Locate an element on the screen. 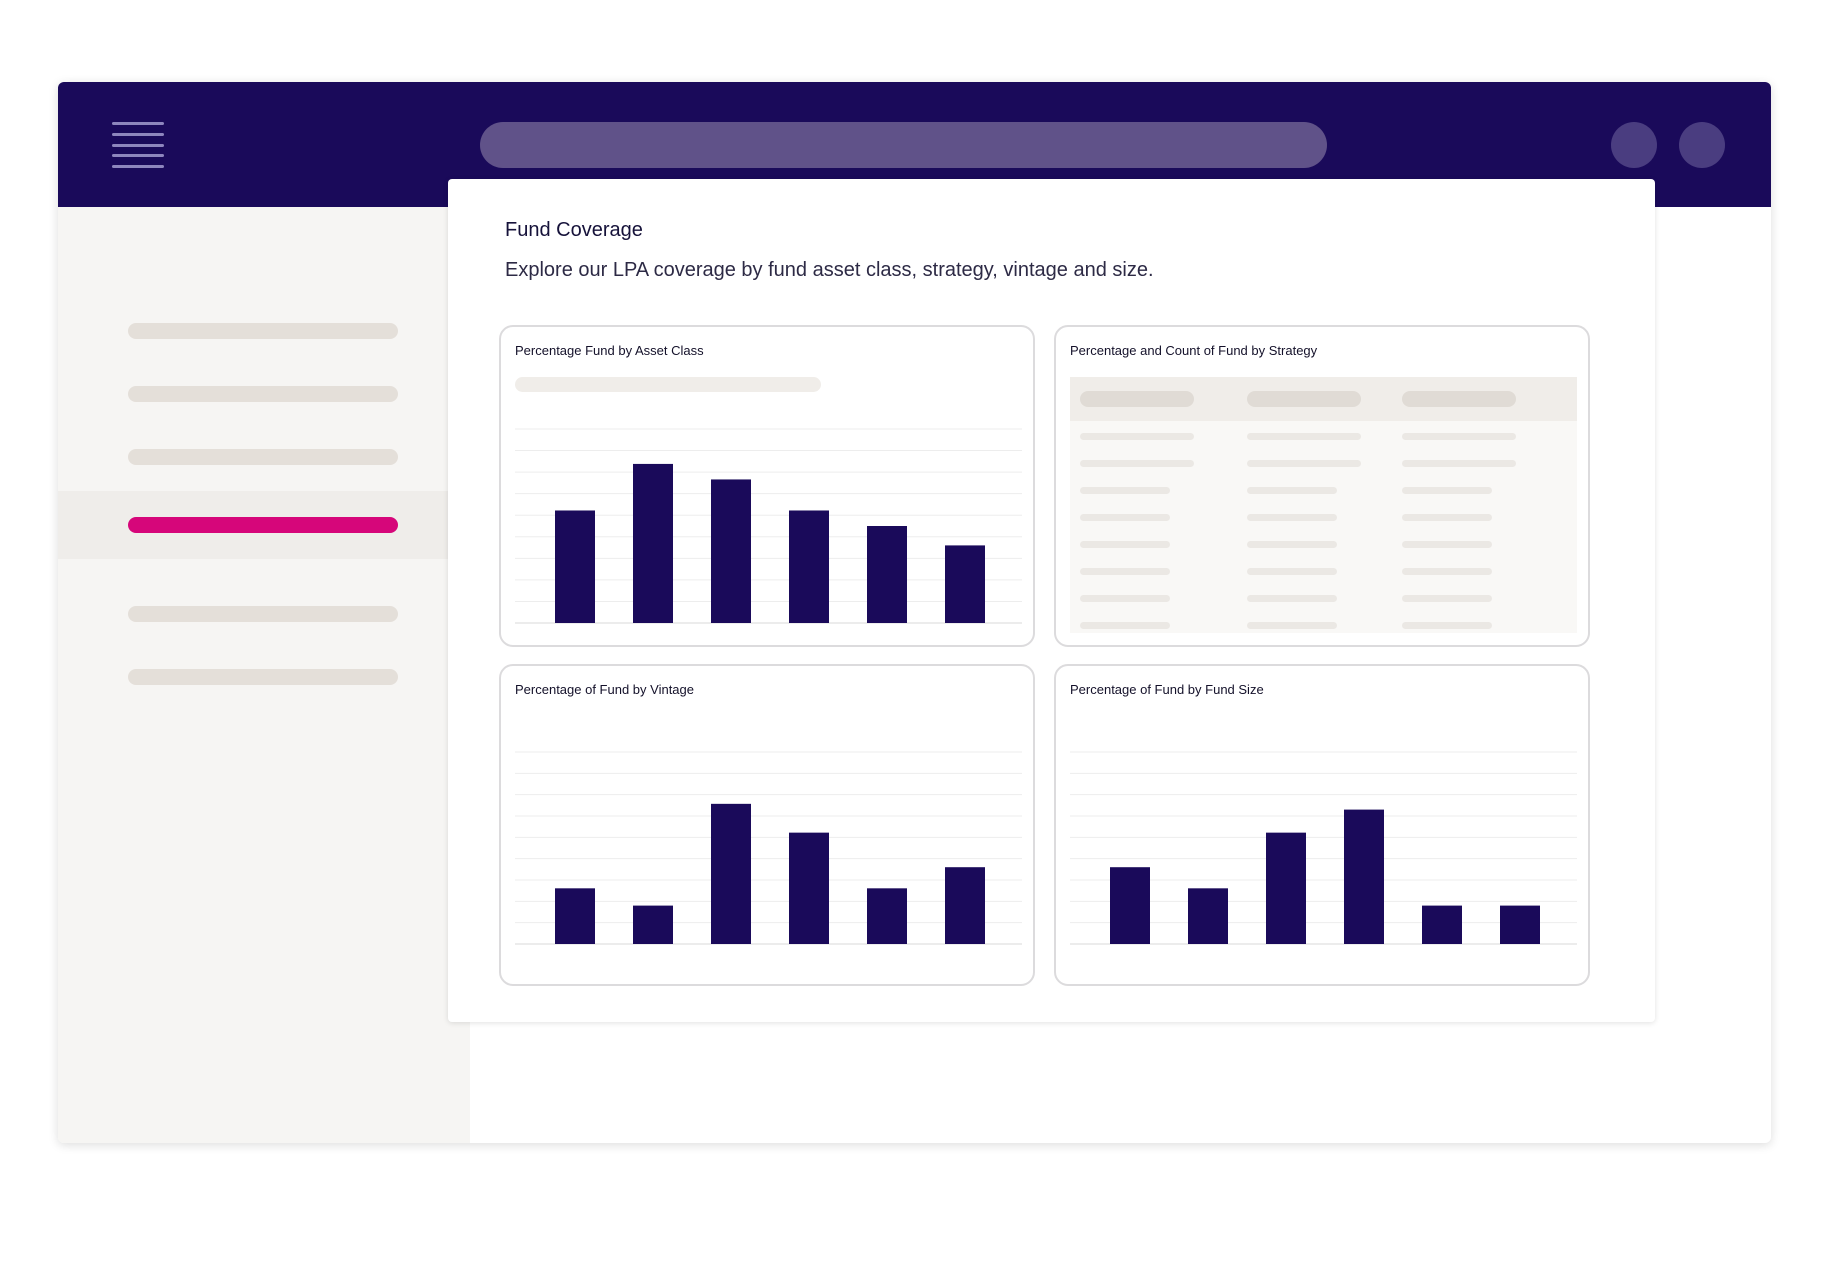 The width and height of the screenshot is (1822, 1282). asset-class-bar-chart is located at coordinates (768, 526).